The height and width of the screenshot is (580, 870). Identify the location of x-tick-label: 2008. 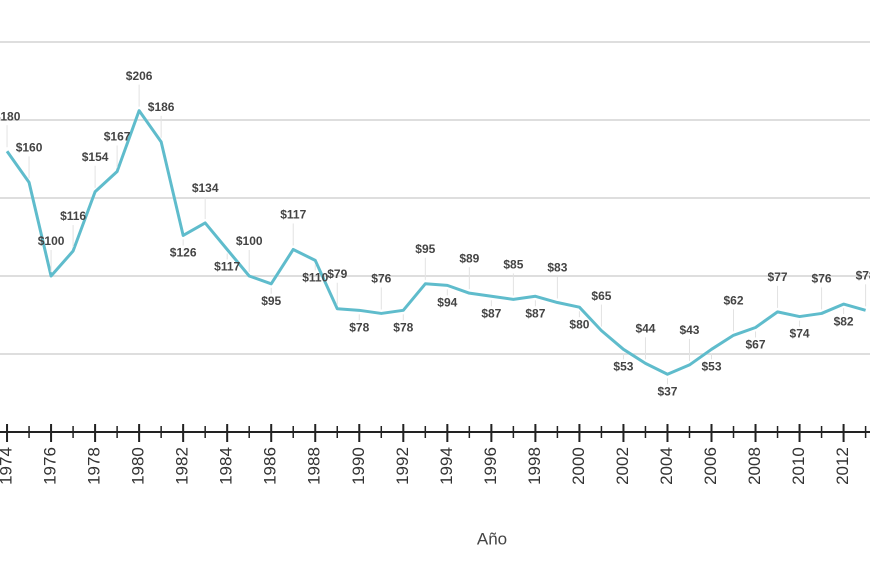
(754, 466).